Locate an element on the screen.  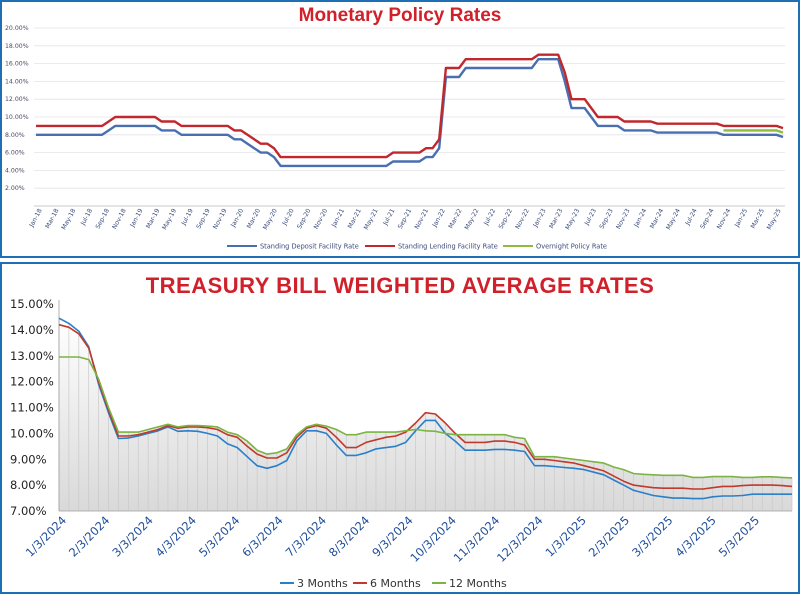
x-tick-label: 5/3/2024 is located at coordinates (219, 536).